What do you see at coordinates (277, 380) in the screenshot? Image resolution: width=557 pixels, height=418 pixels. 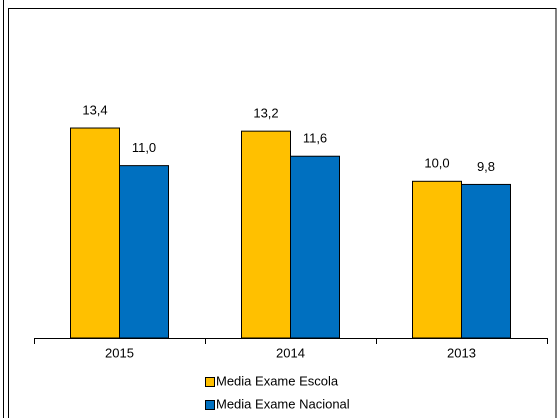 I see `legend-label: Media Exame Escola` at bounding box center [277, 380].